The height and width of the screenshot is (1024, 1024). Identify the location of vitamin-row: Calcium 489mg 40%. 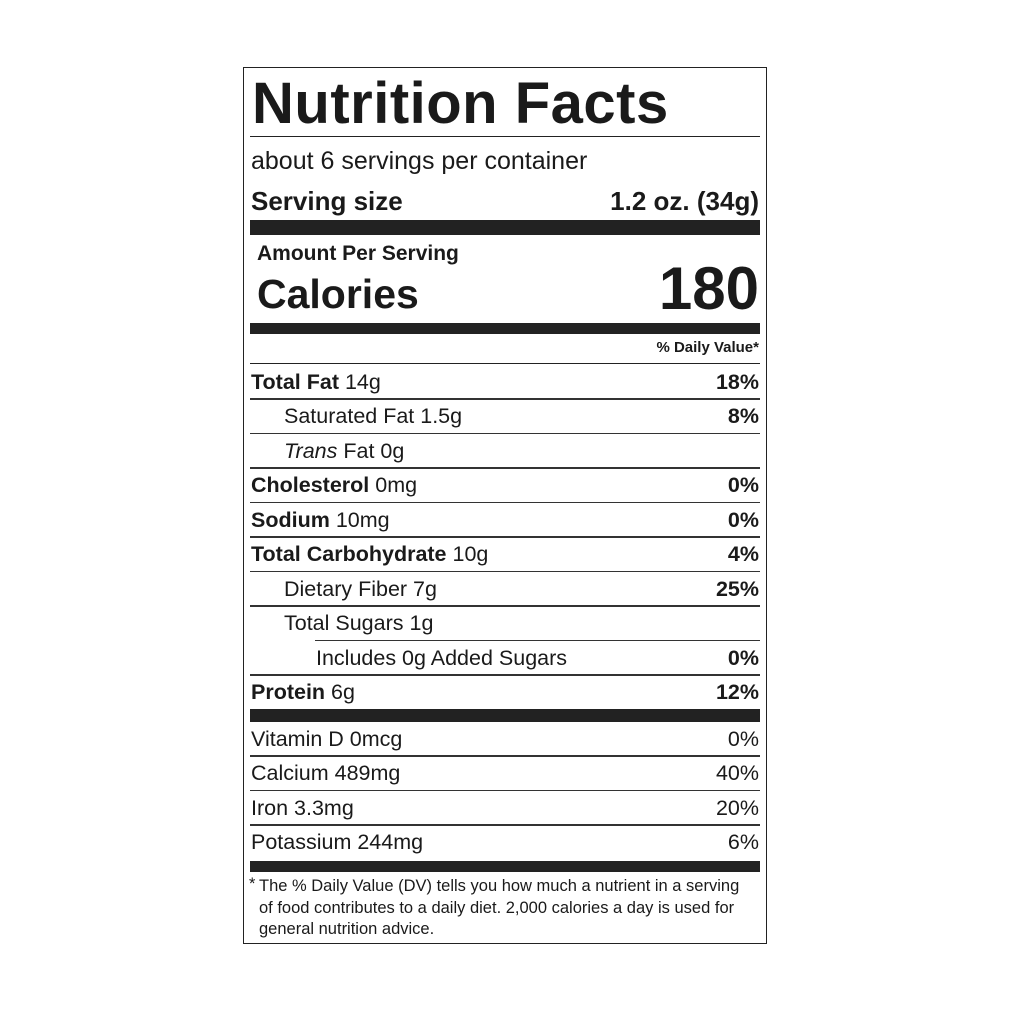
(505, 774).